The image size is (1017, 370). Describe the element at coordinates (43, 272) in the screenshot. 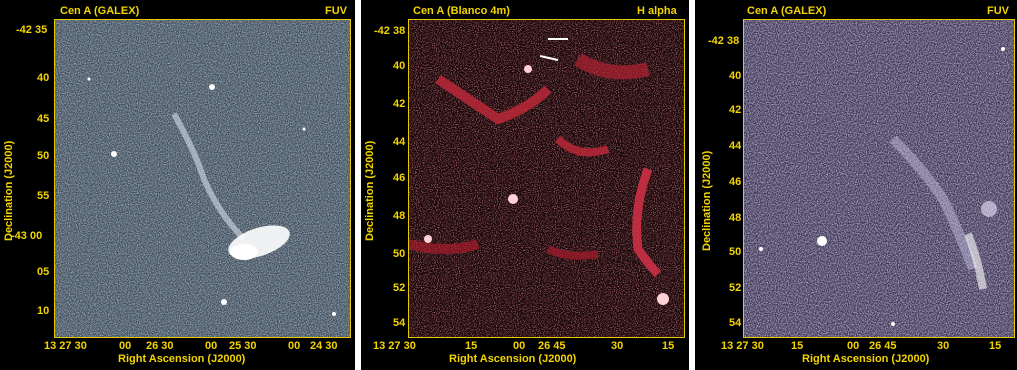

I see `y-tick: 05` at that location.